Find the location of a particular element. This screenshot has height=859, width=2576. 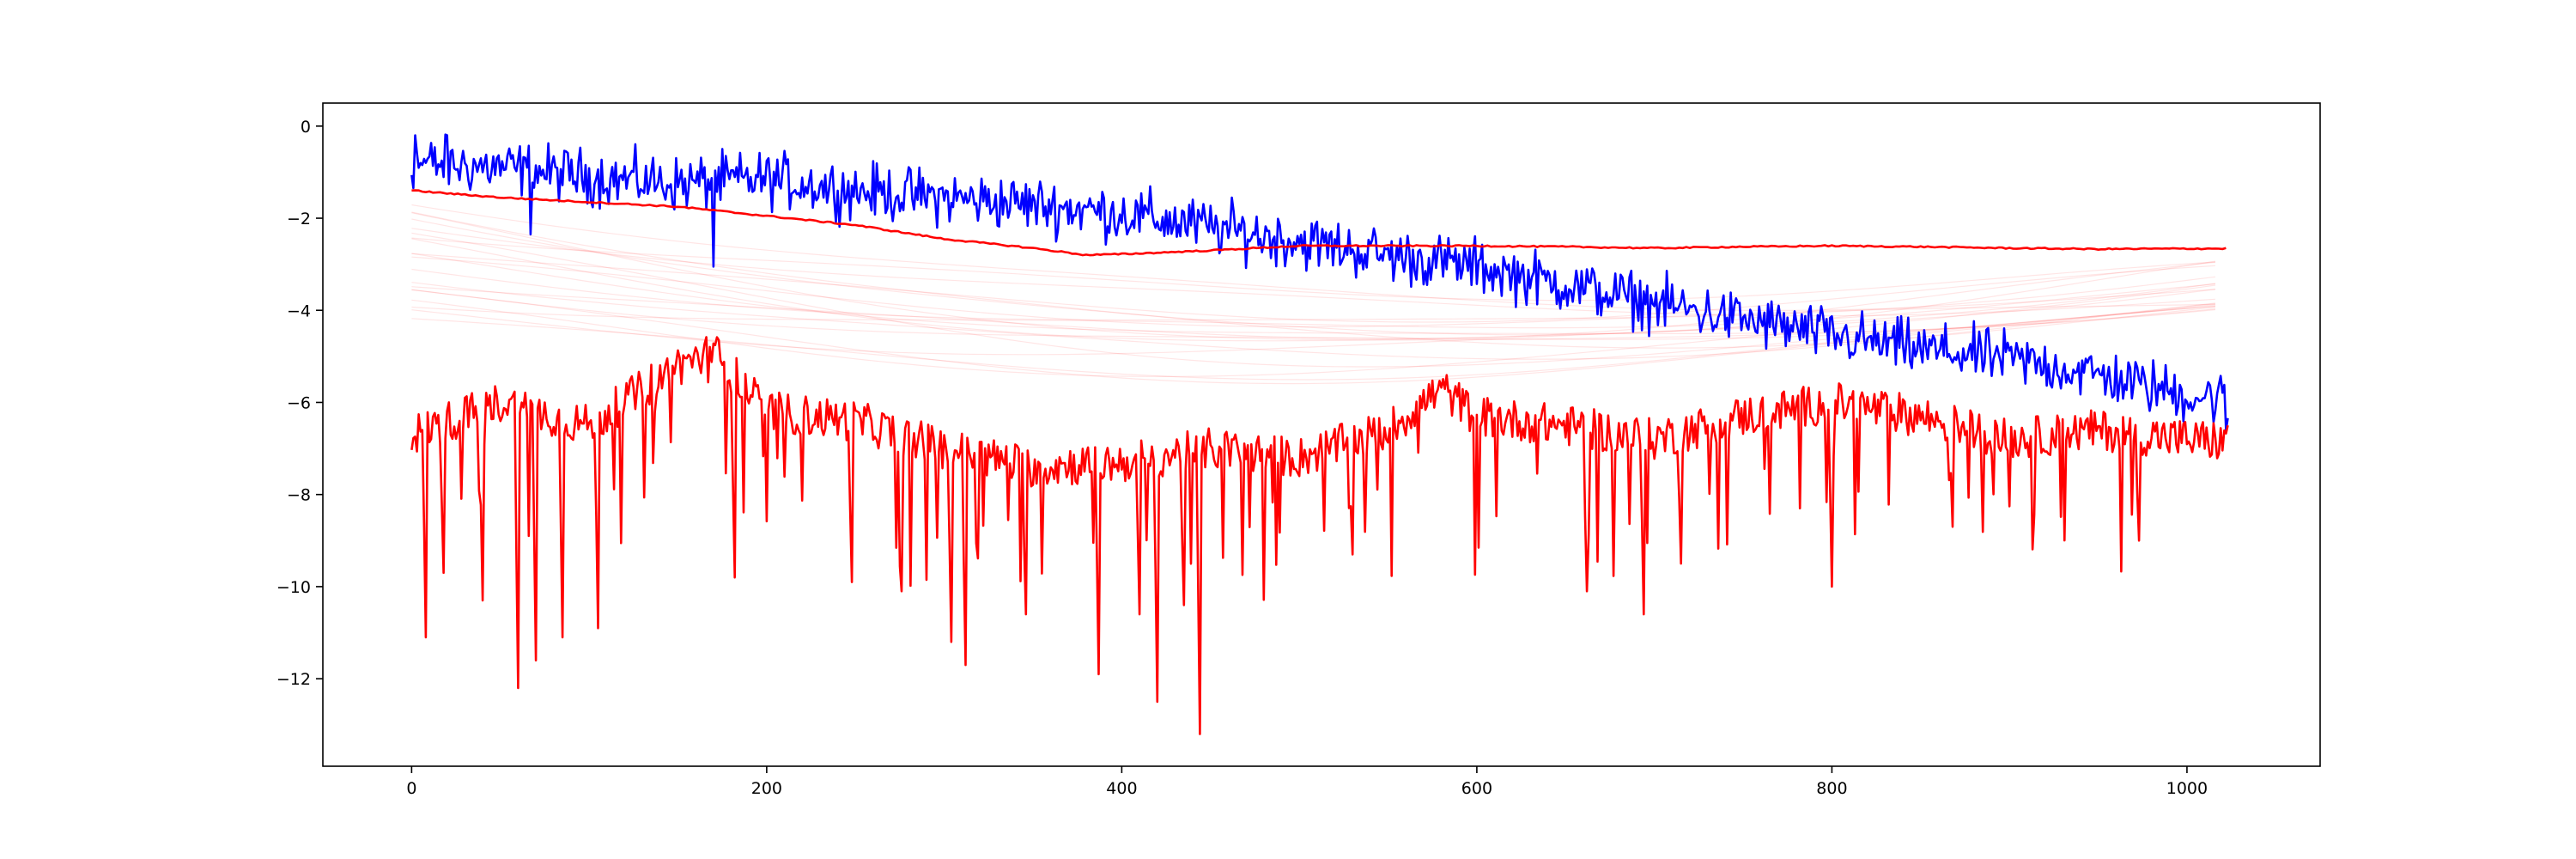

y-tick-label: 0 is located at coordinates (306, 128).